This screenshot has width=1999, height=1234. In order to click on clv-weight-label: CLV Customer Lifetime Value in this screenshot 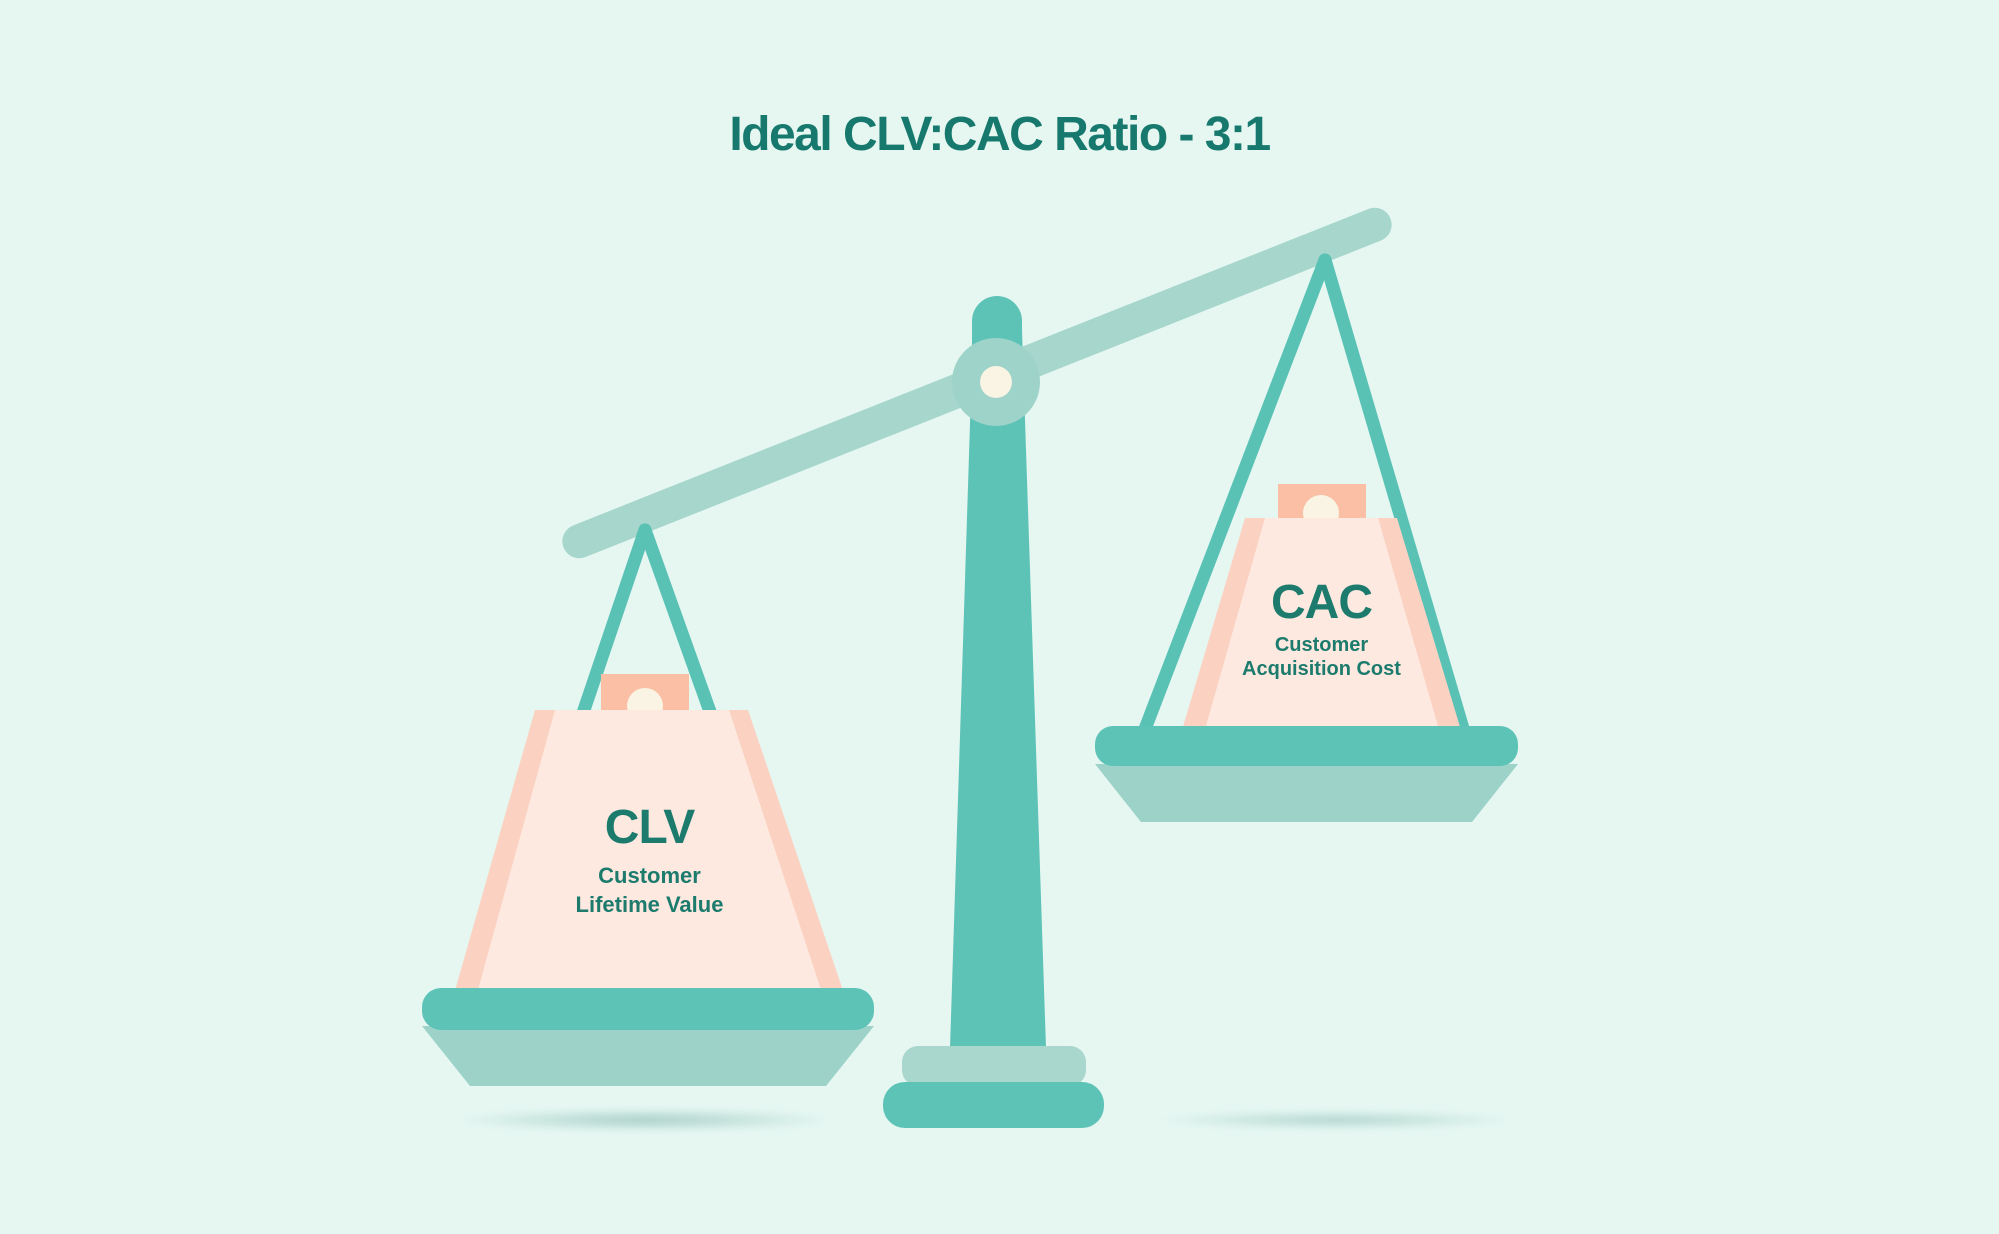, I will do `click(649, 861)`.